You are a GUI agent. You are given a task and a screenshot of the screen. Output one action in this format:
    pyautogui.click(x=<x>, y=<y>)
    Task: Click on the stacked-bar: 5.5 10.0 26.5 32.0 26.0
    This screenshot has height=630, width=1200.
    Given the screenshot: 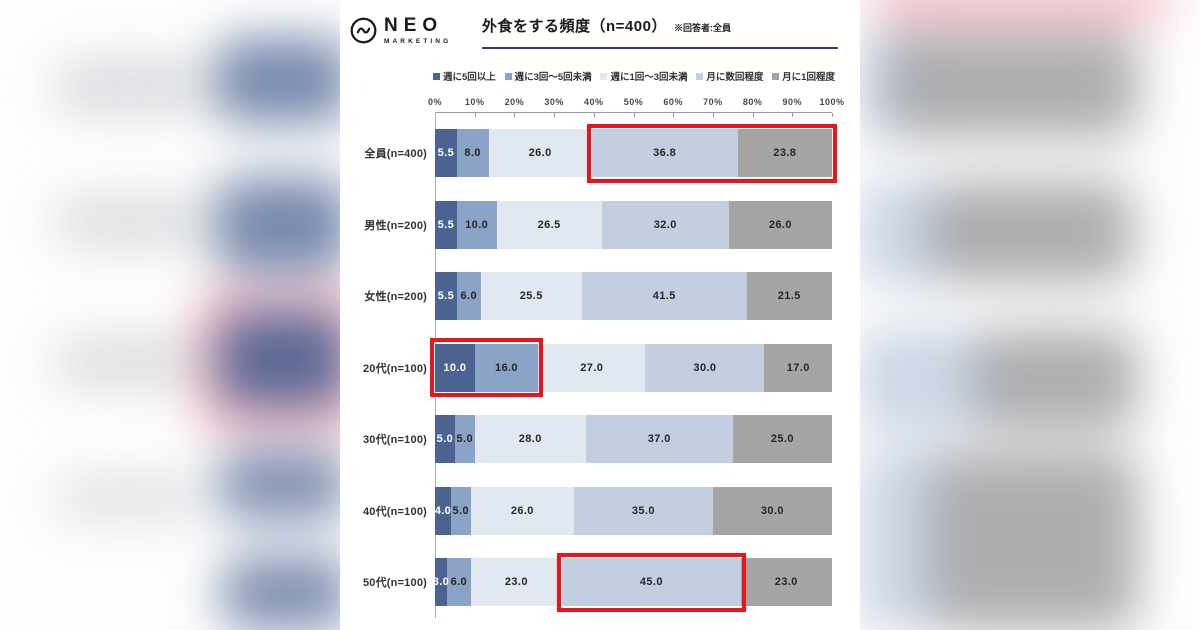 What is the action you would take?
    pyautogui.click(x=633, y=224)
    